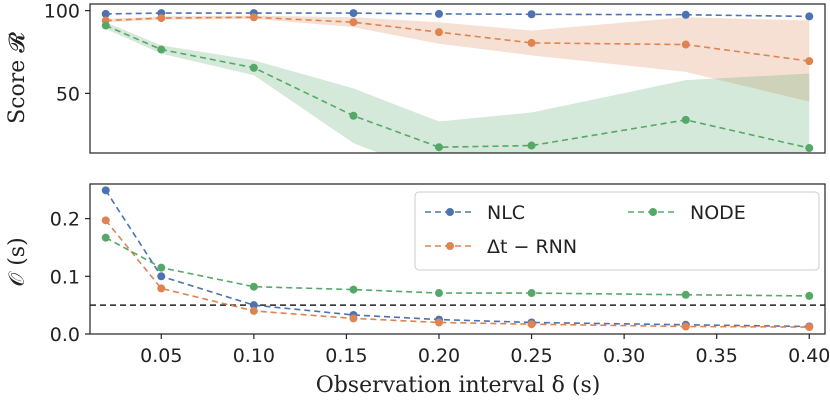 The width and height of the screenshot is (830, 402). I want to click on y-tick-label-0-0: 50, so click(68, 94).